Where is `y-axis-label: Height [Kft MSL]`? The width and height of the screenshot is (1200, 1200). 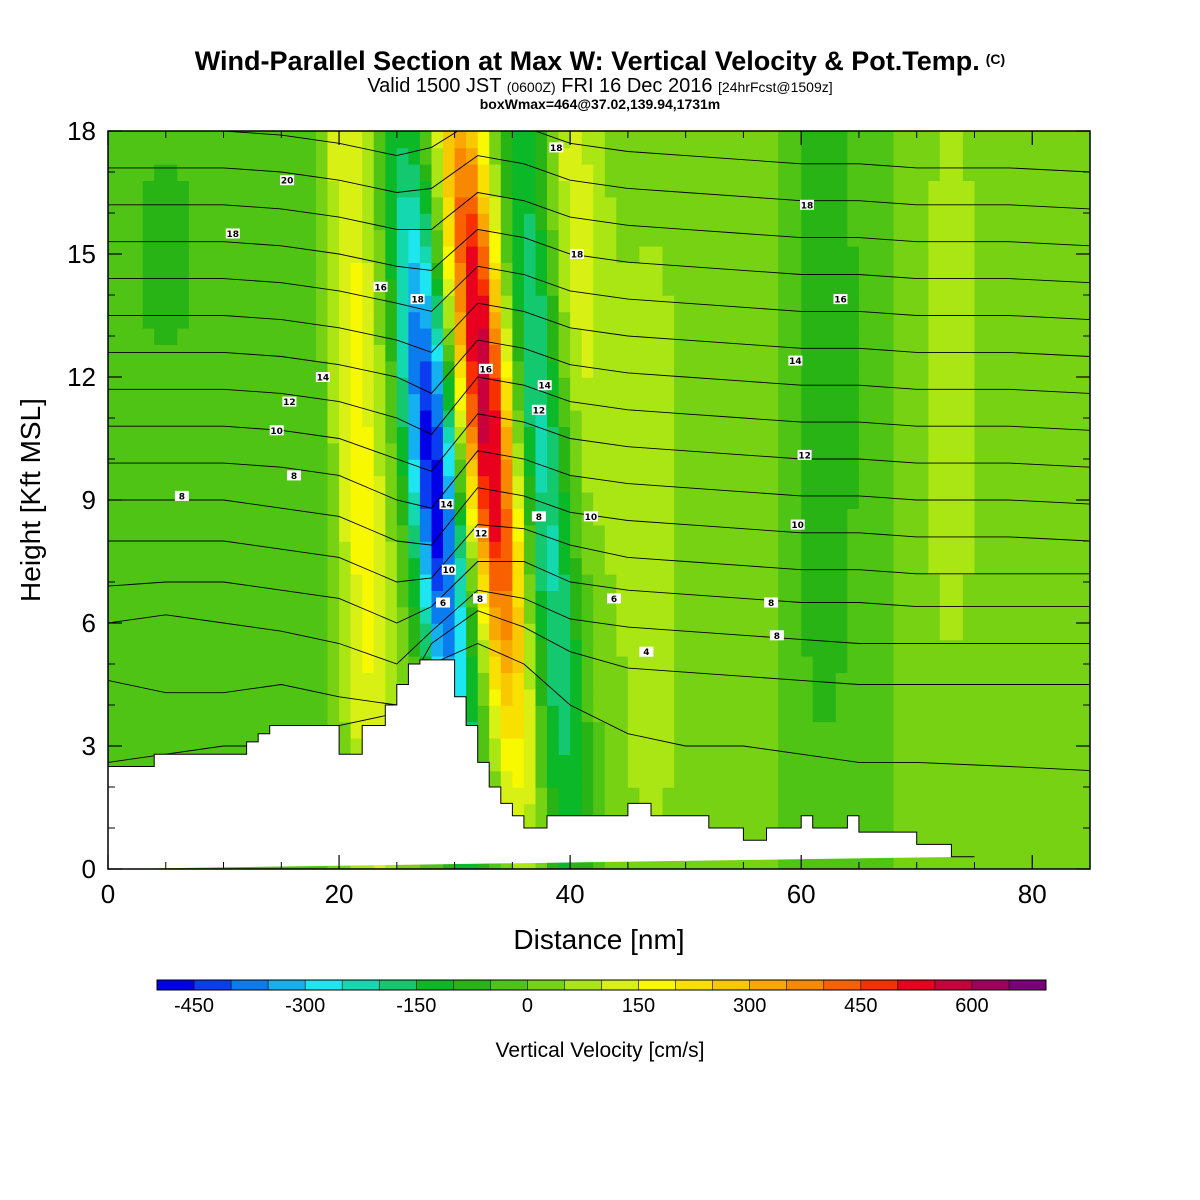
y-axis-label: Height [Kft MSL] is located at coordinates (30, 500).